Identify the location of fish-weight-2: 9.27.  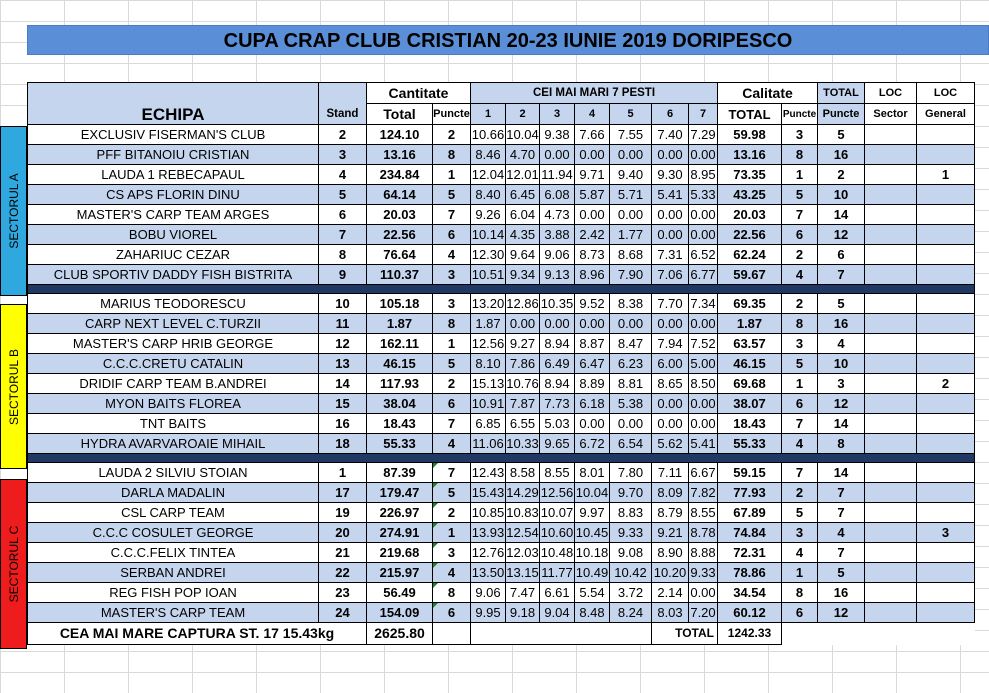
(522, 343).